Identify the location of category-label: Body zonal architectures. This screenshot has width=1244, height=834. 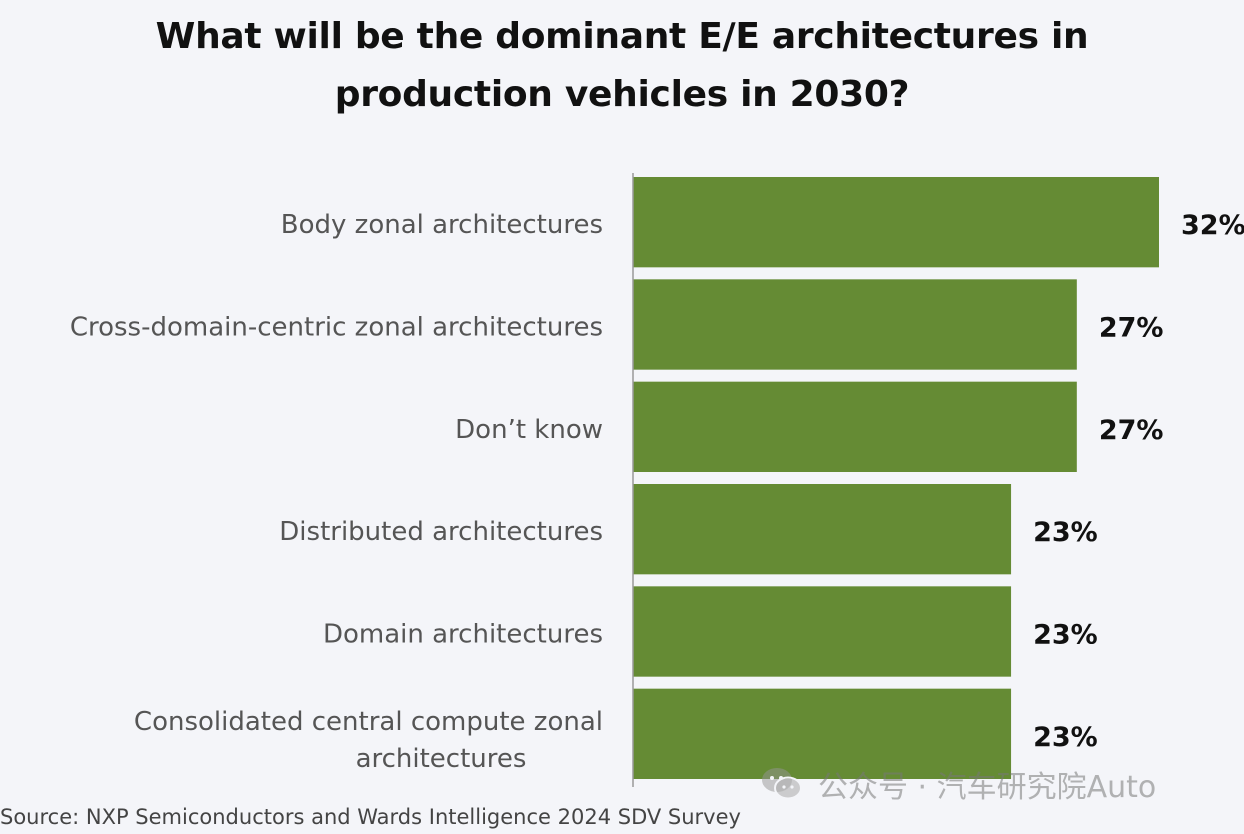
(442, 225).